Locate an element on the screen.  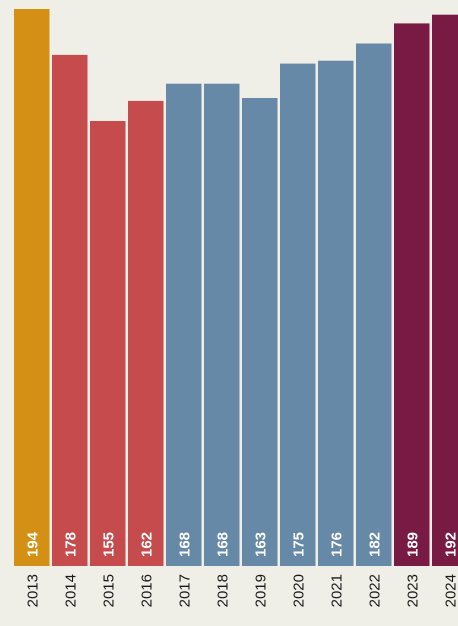
bar-value-label-2020: 175 is located at coordinates (298, 544).